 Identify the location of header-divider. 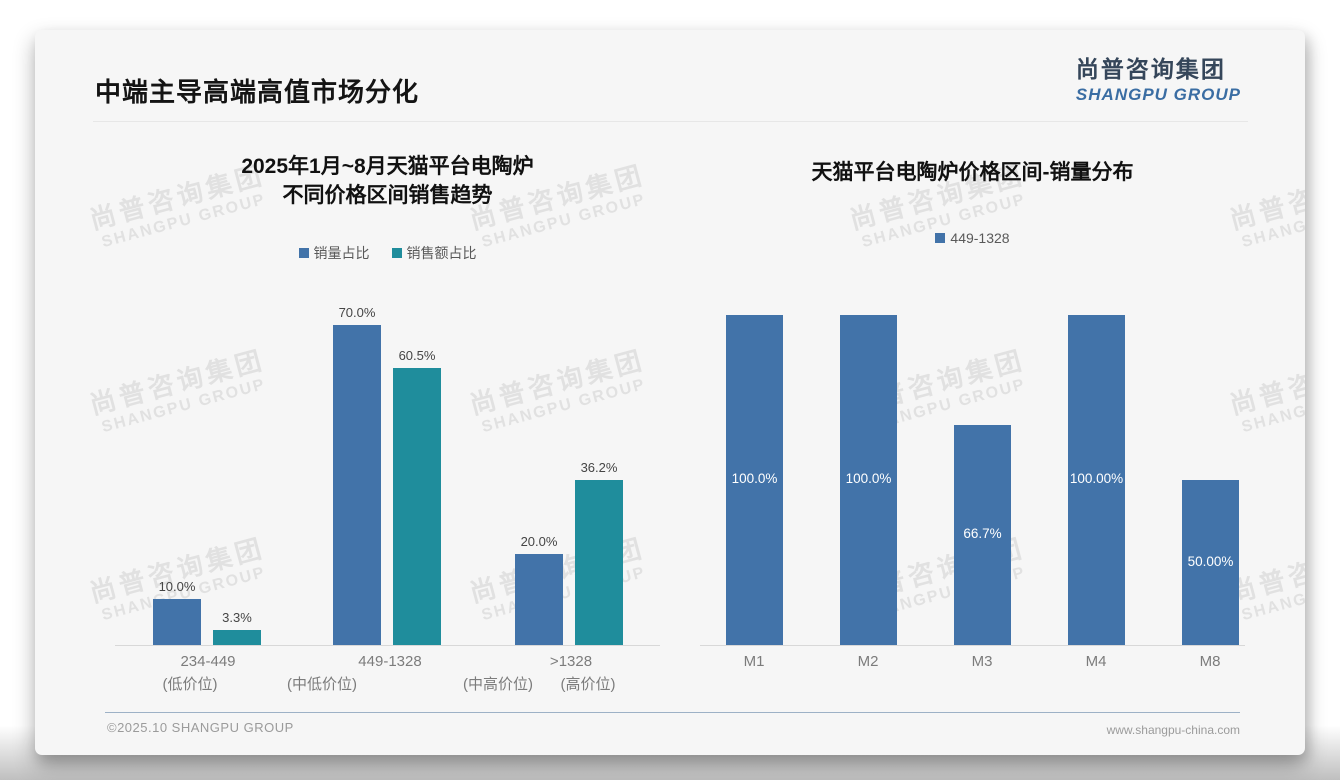
(670, 121).